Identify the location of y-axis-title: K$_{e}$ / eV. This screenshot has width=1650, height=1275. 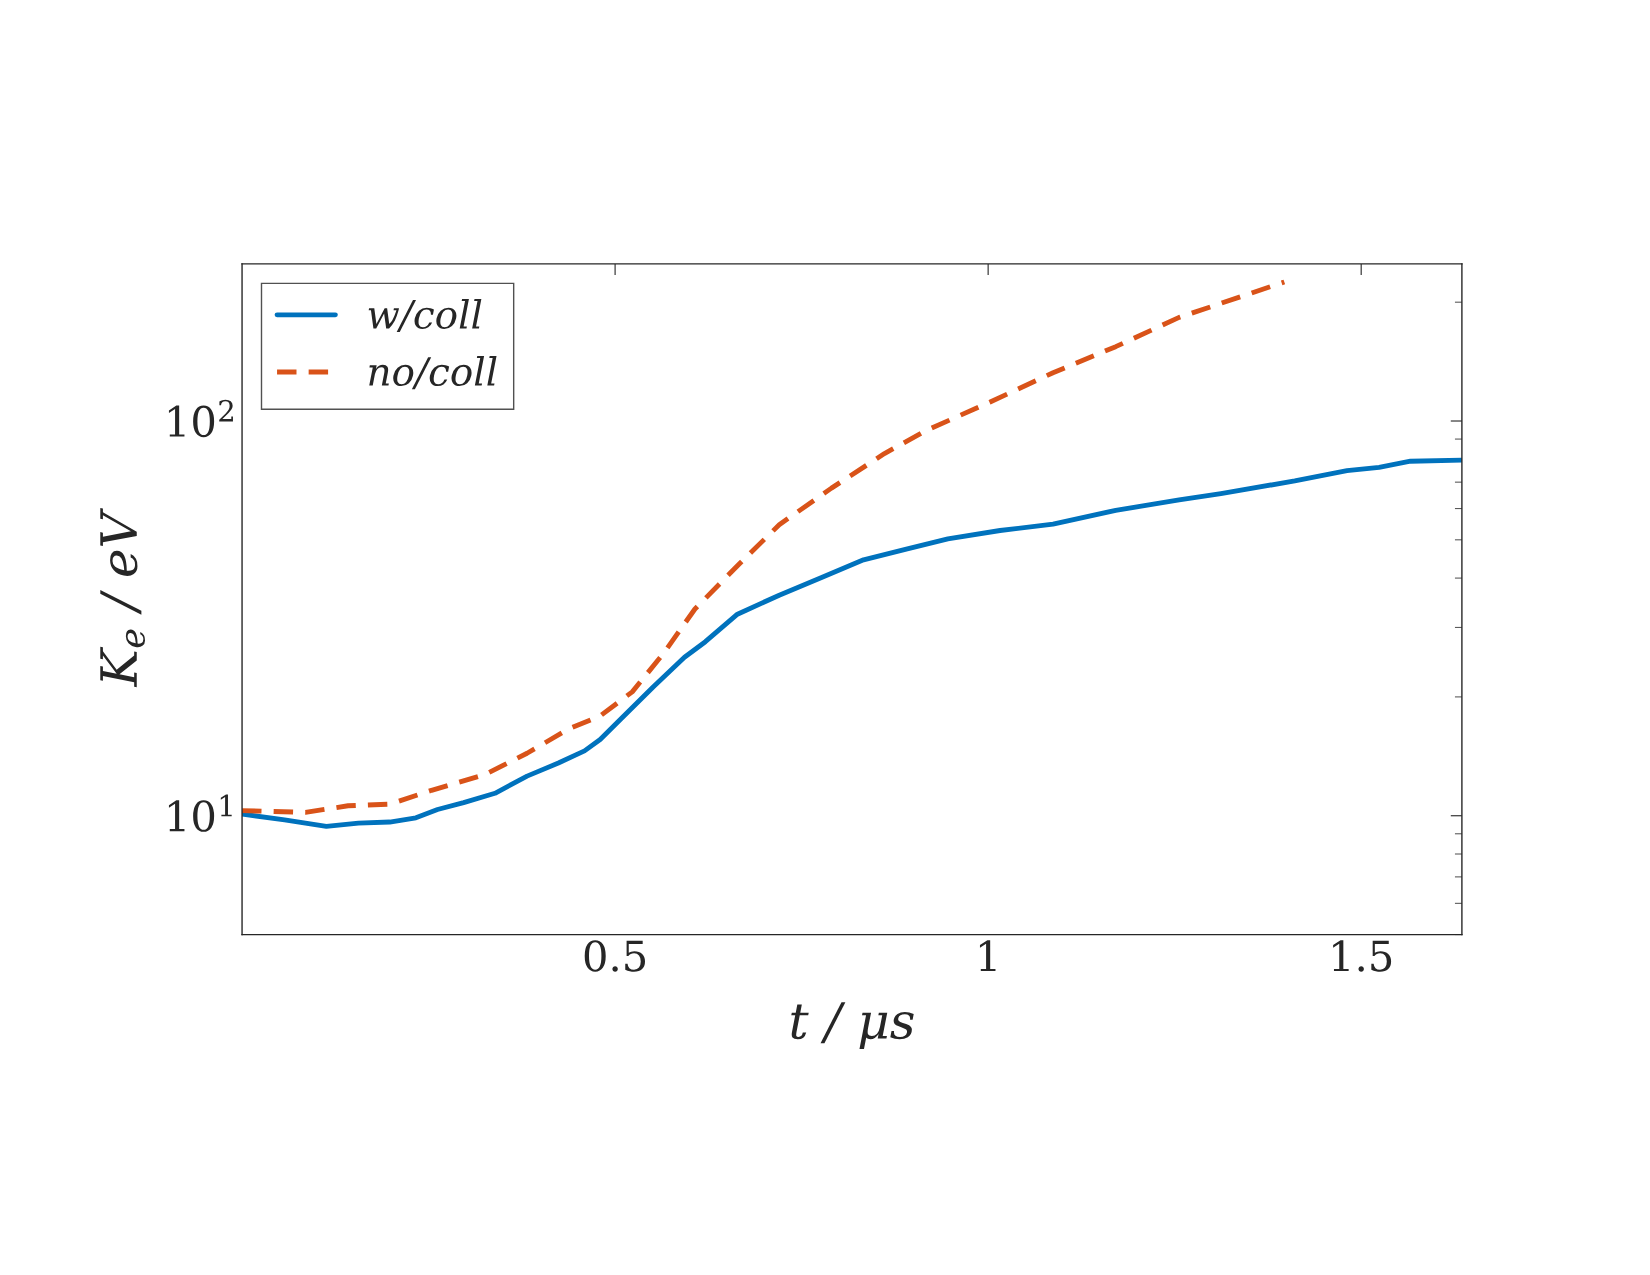
(123, 598).